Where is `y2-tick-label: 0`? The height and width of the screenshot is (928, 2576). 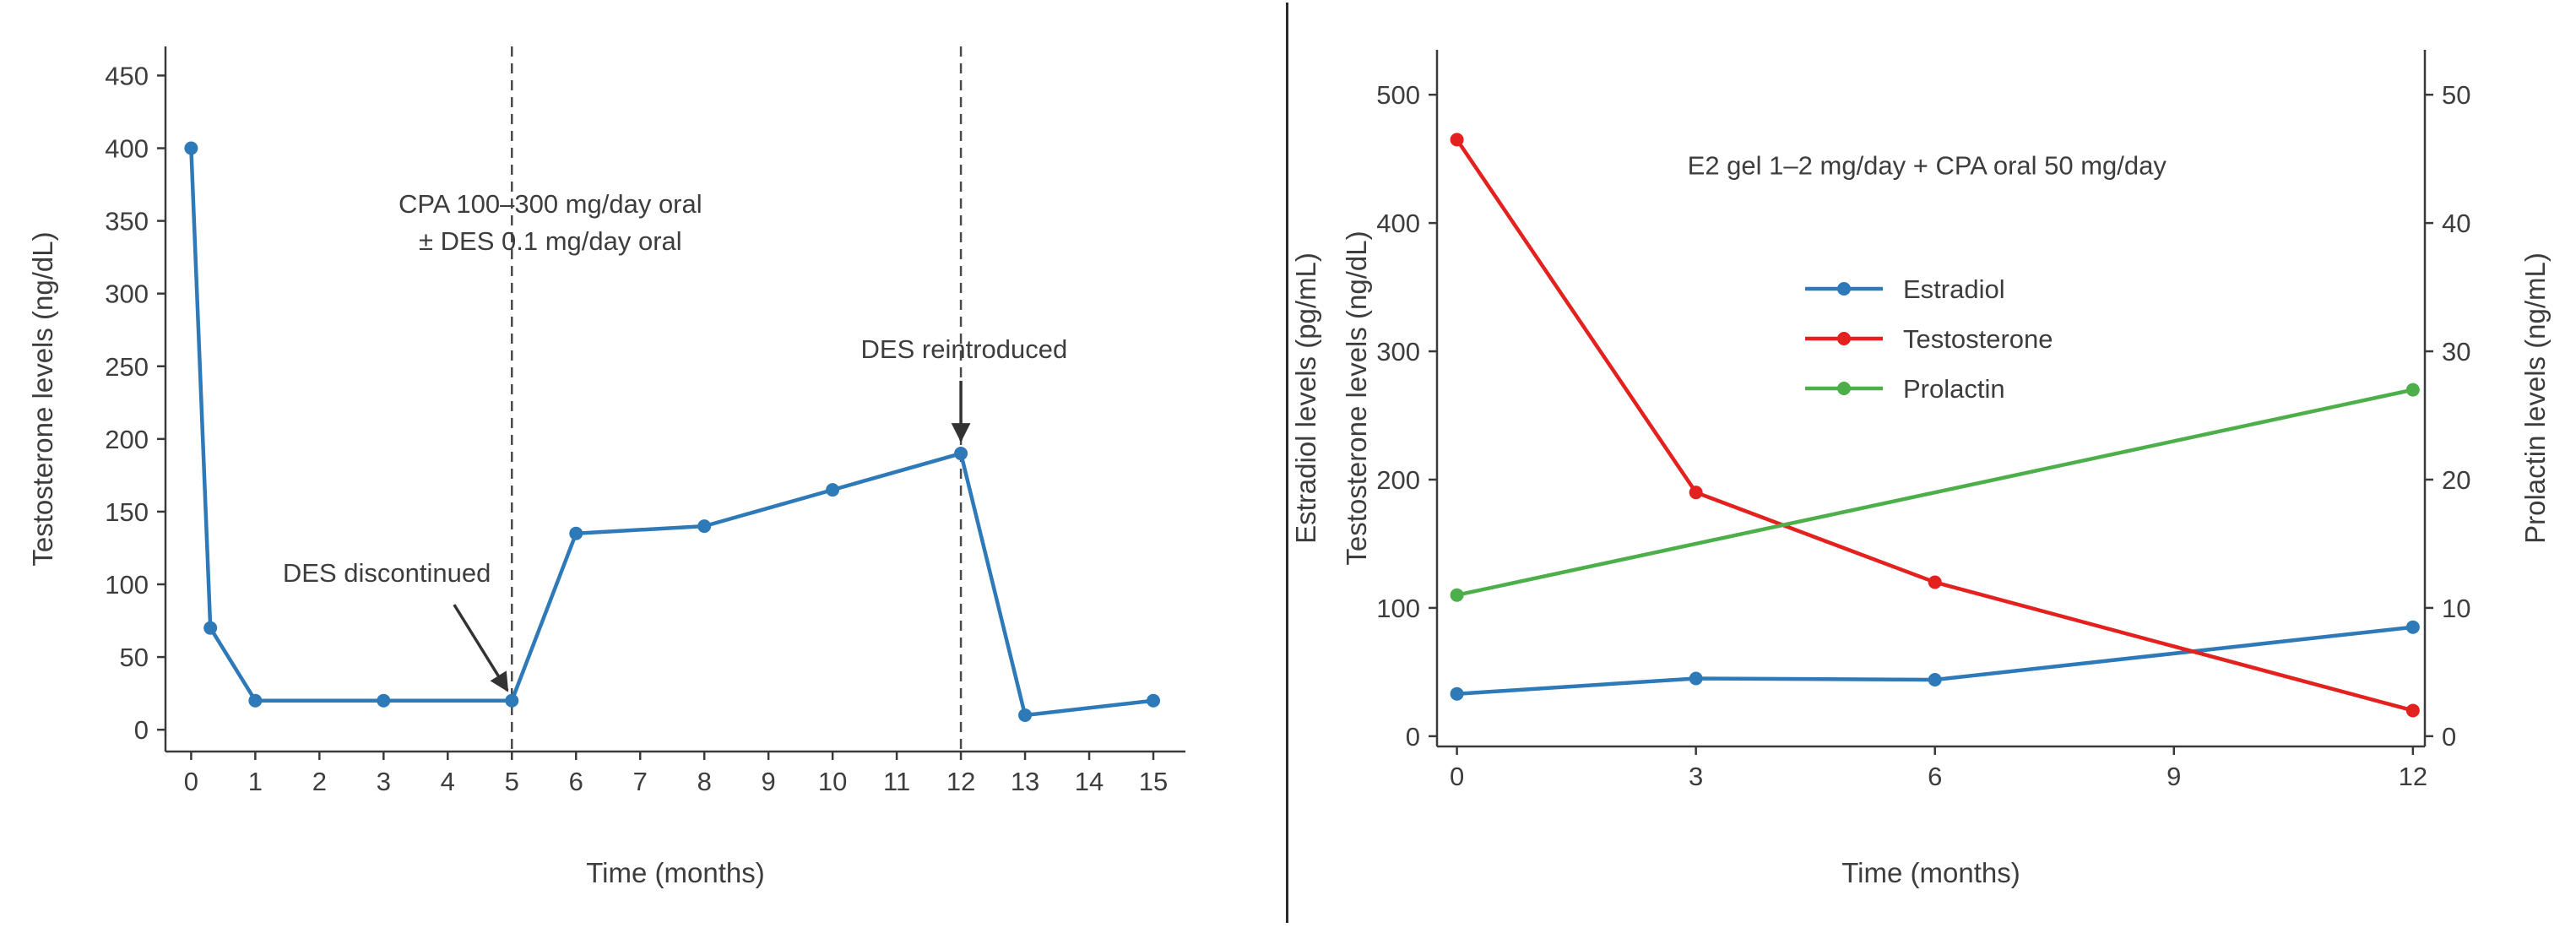
y2-tick-label: 0 is located at coordinates (2449, 737).